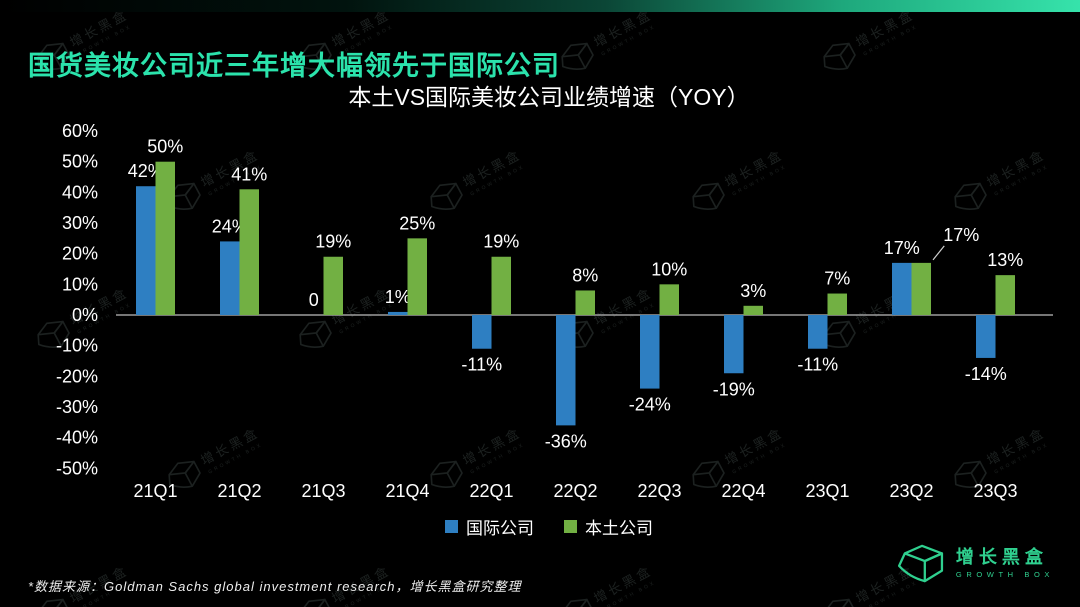 The width and height of the screenshot is (1080, 607). Describe the element at coordinates (500, 528) in the screenshot. I see `legend-label-international: 国际公司` at that location.